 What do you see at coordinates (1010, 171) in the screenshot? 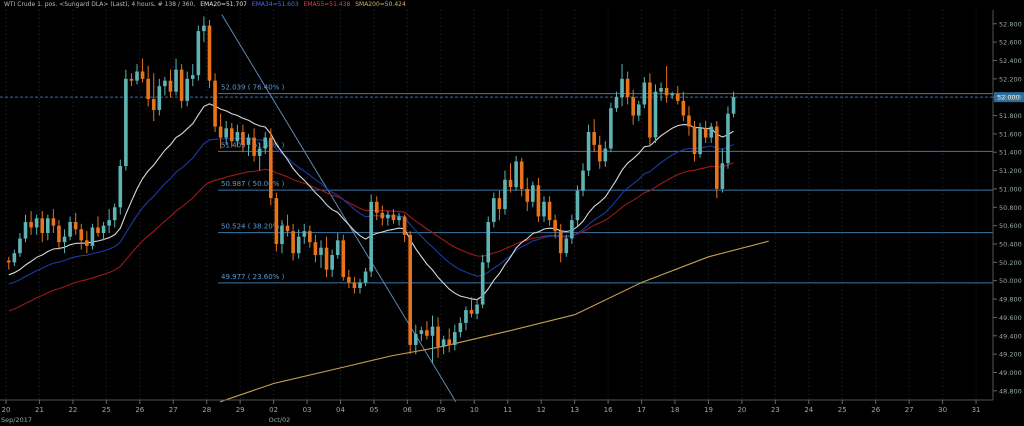
I see `y-tick-label: 51.200` at bounding box center [1010, 171].